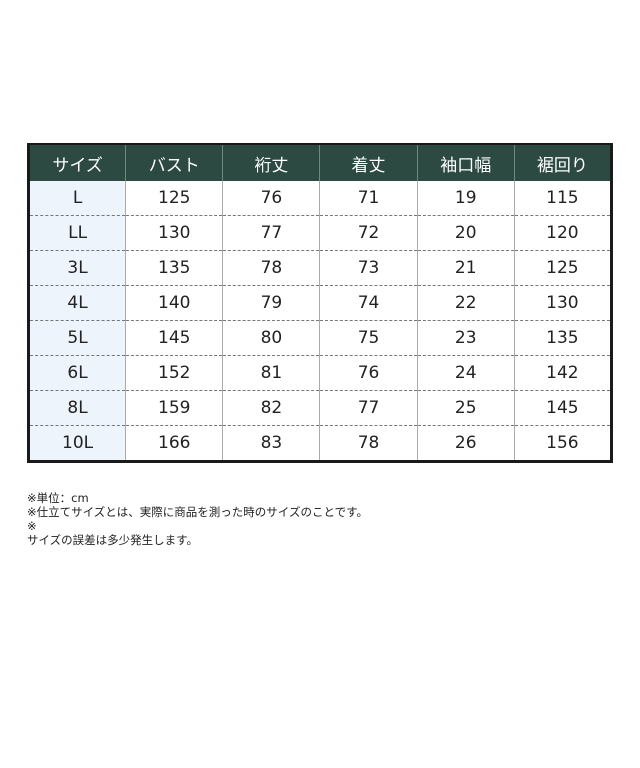 The width and height of the screenshot is (640, 768). Describe the element at coordinates (77, 373) in the screenshot. I see `size-cell: 6L` at that location.